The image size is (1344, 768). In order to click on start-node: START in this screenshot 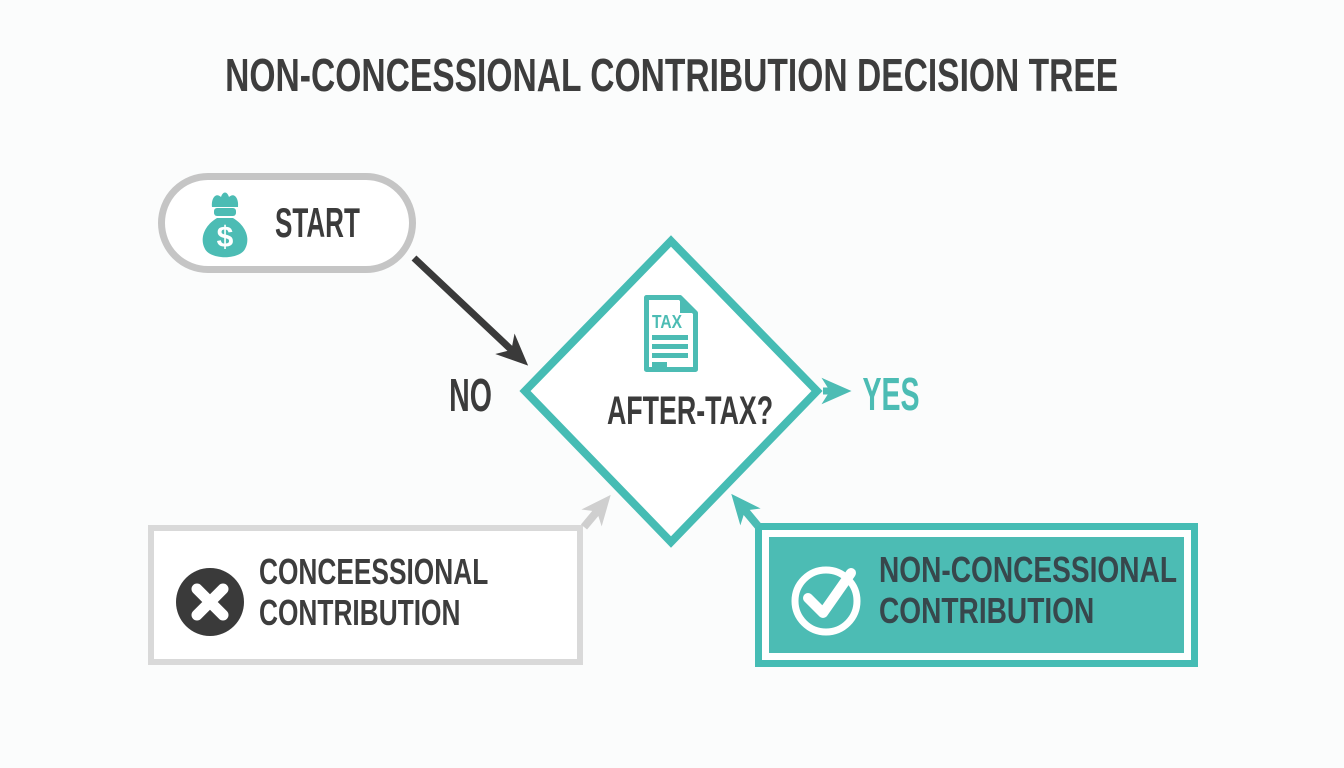, I will do `click(287, 223)`.